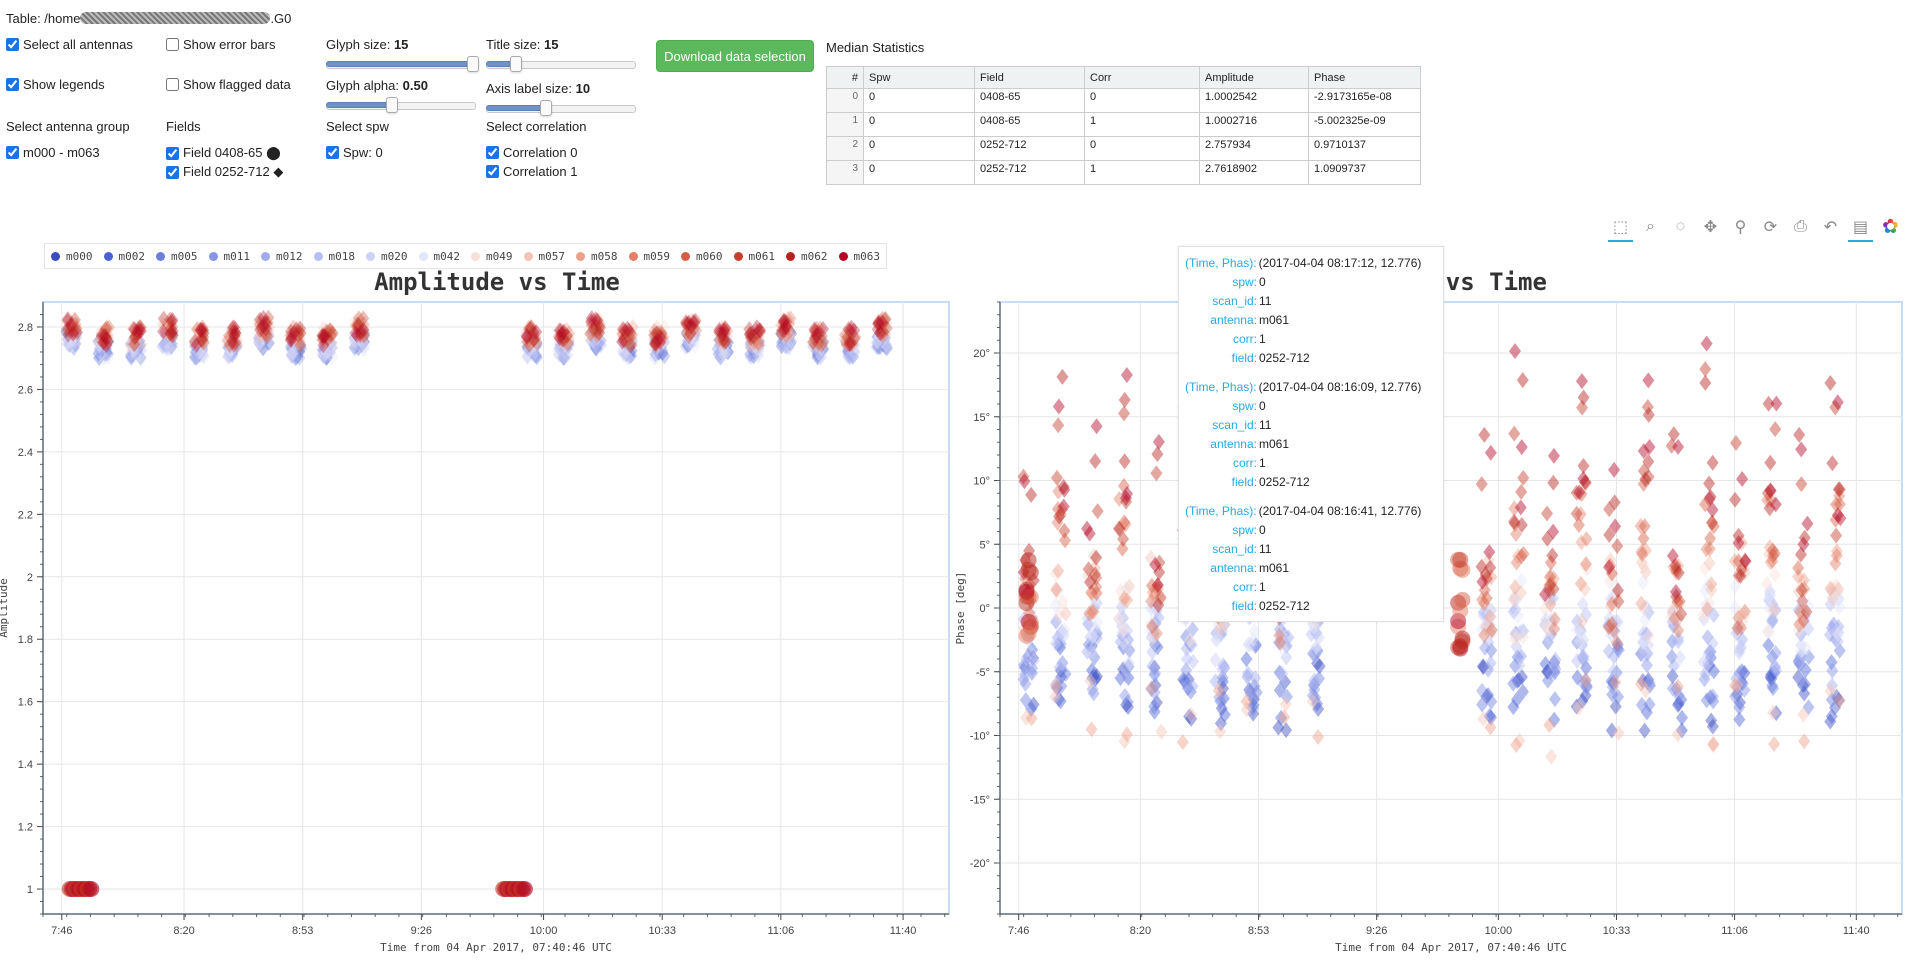  Describe the element at coordinates (1770, 227) in the screenshot. I see `reset-icon: ⟳` at that location.